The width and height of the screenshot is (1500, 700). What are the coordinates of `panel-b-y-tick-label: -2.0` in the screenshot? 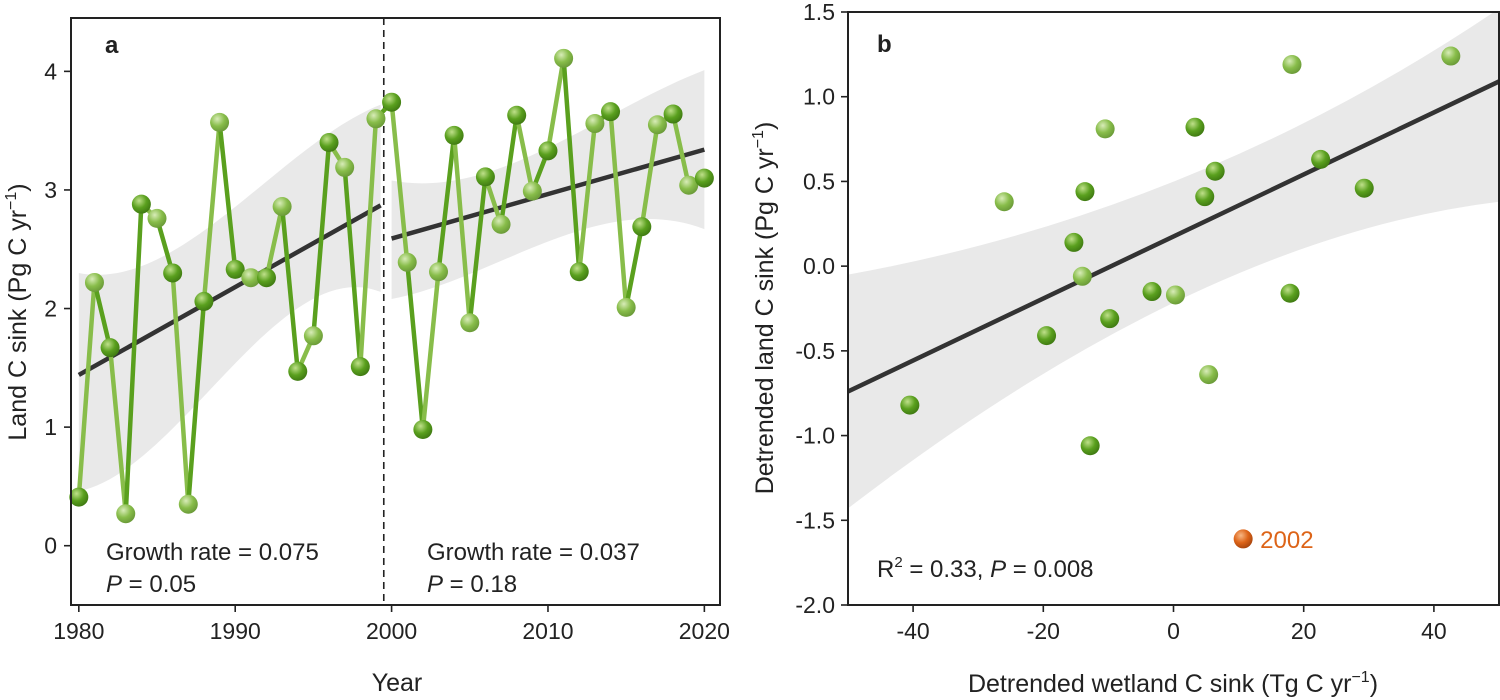 It's located at (815, 605).